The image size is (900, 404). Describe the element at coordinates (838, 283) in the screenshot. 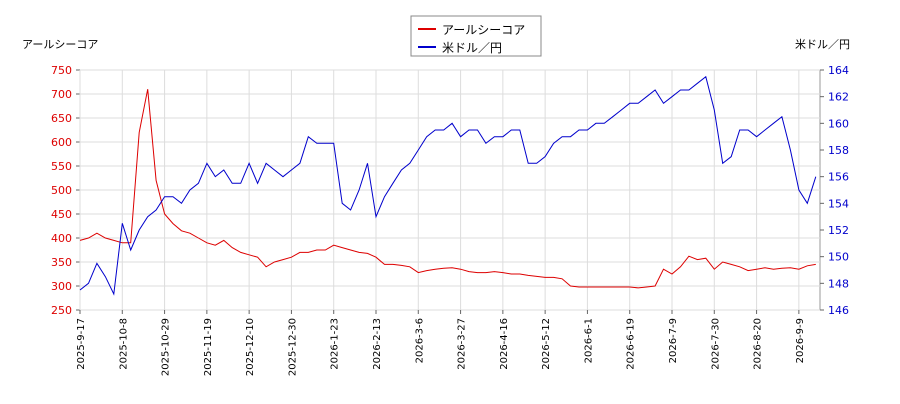

I see `y2-tick-label: 148` at that location.